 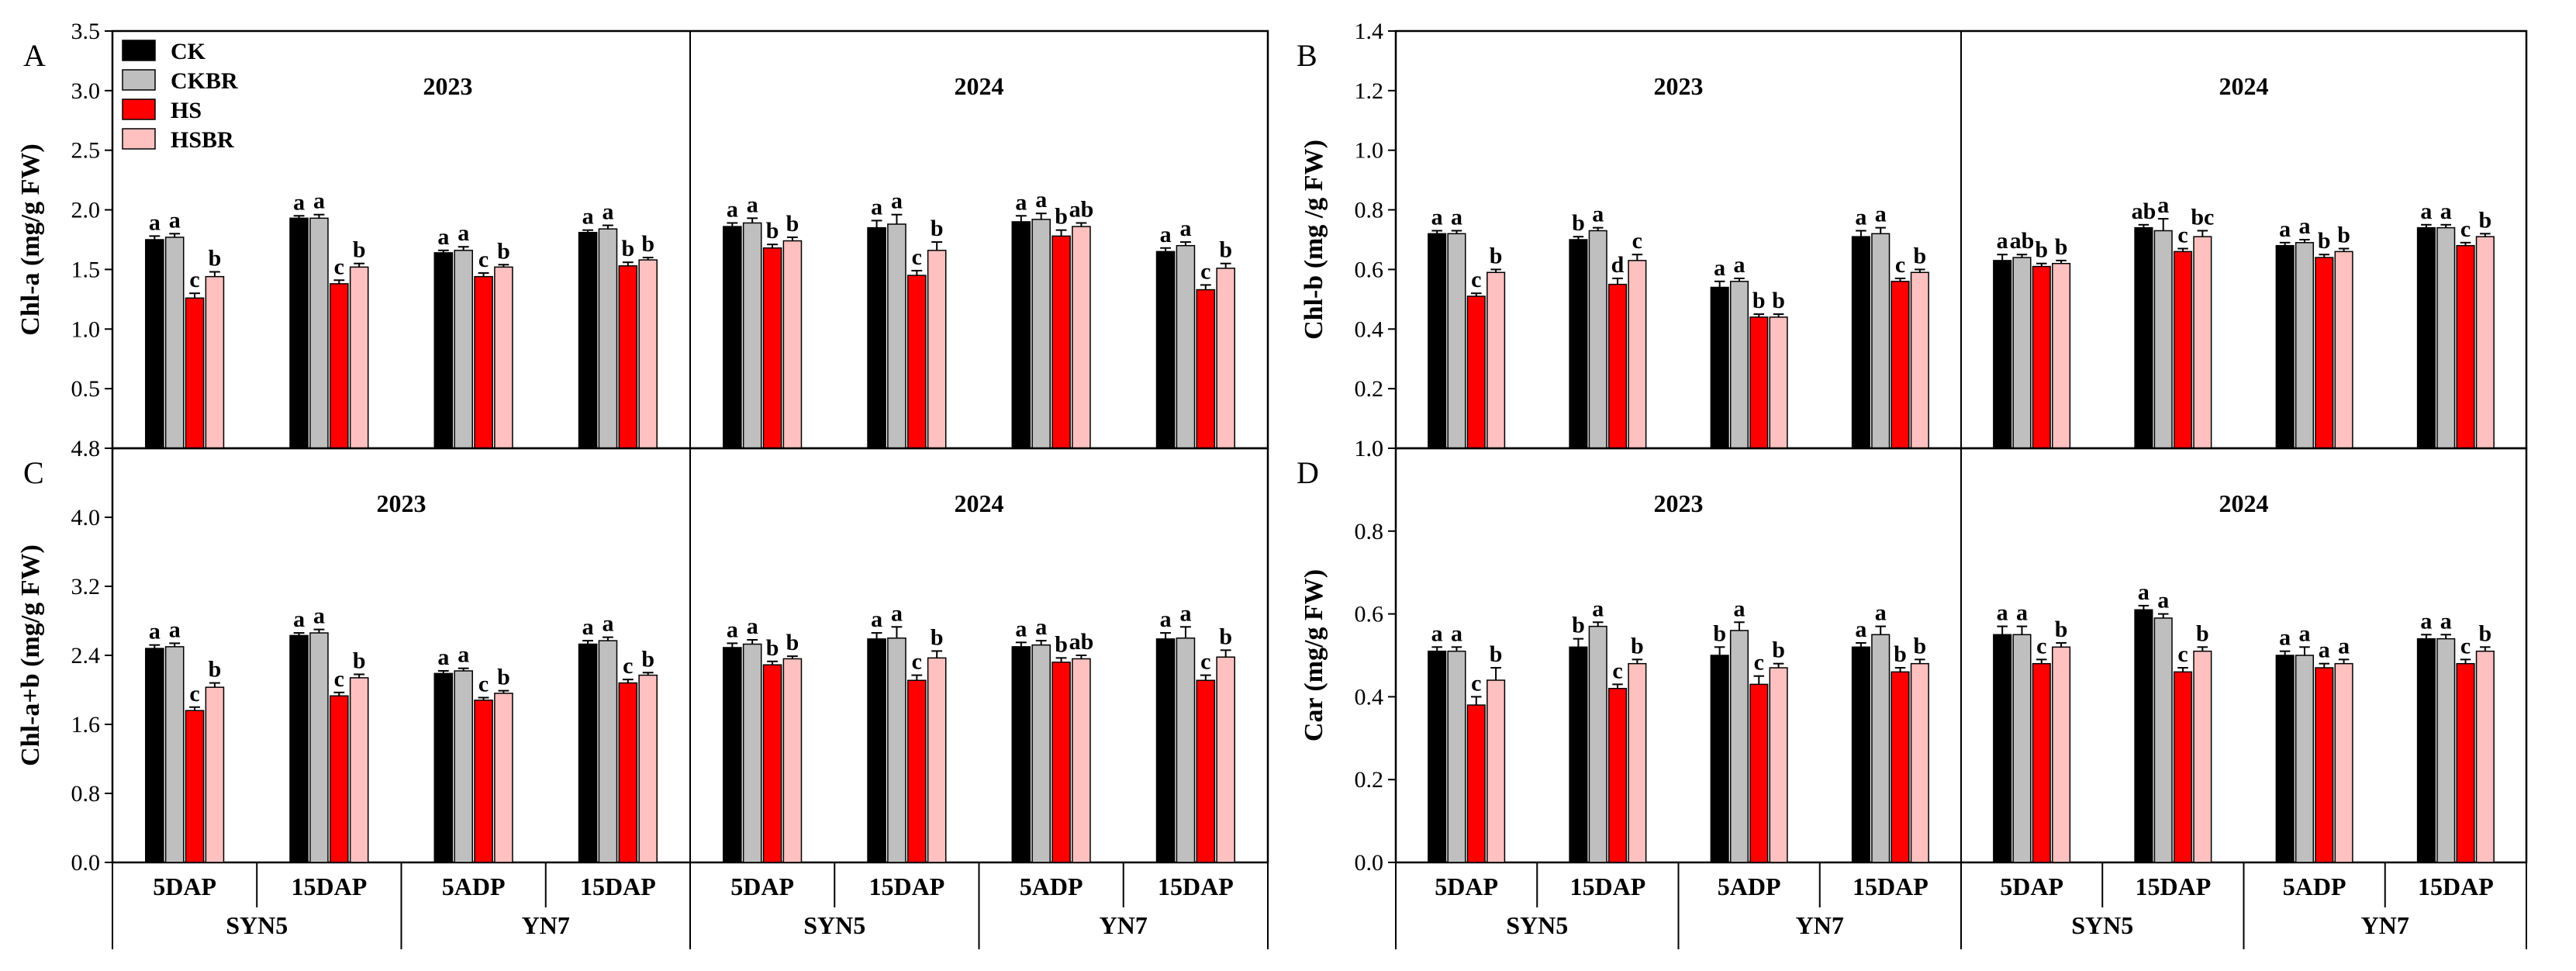 I want to click on significance-letter: bc, so click(x=2202, y=217).